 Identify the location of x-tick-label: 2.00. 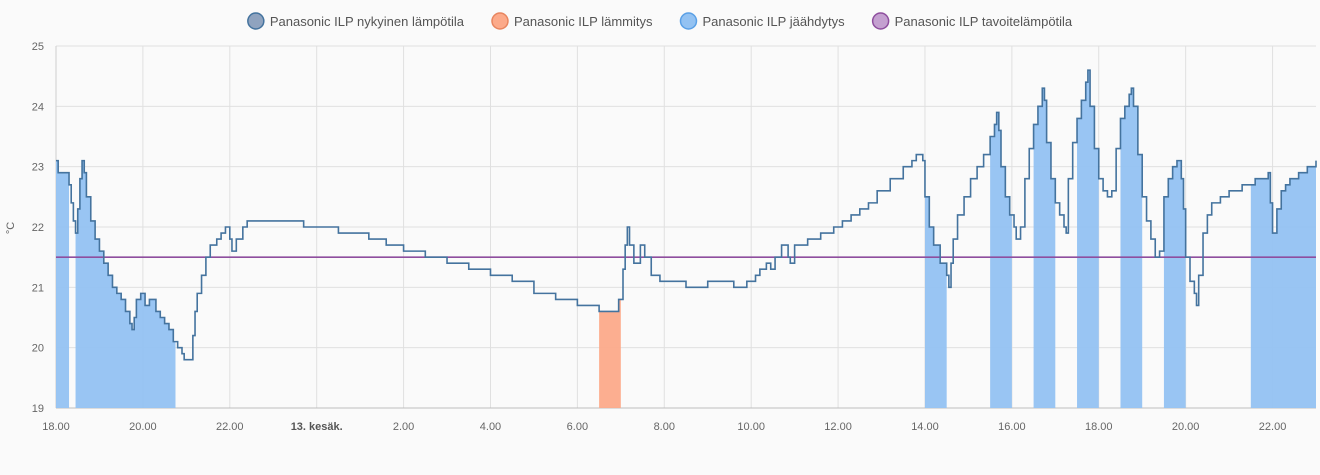
(403, 427).